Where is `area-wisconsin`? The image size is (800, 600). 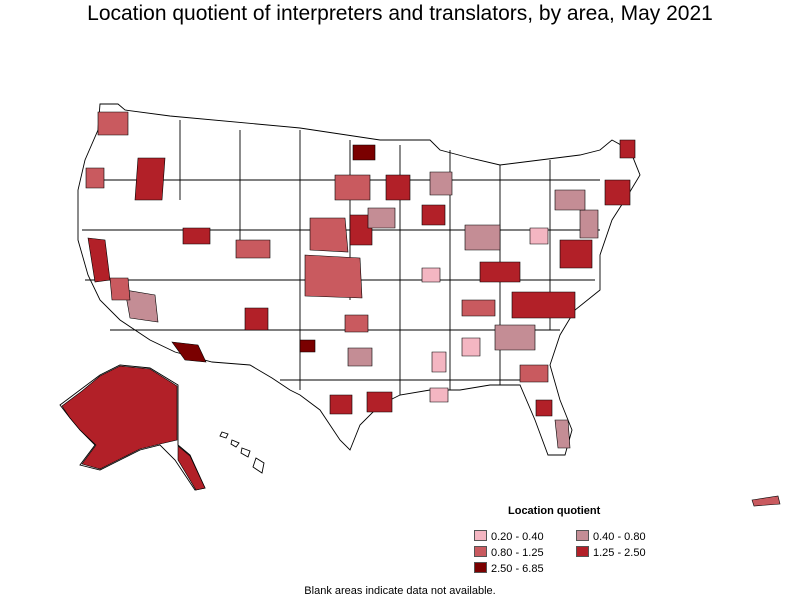 area-wisconsin is located at coordinates (441, 183).